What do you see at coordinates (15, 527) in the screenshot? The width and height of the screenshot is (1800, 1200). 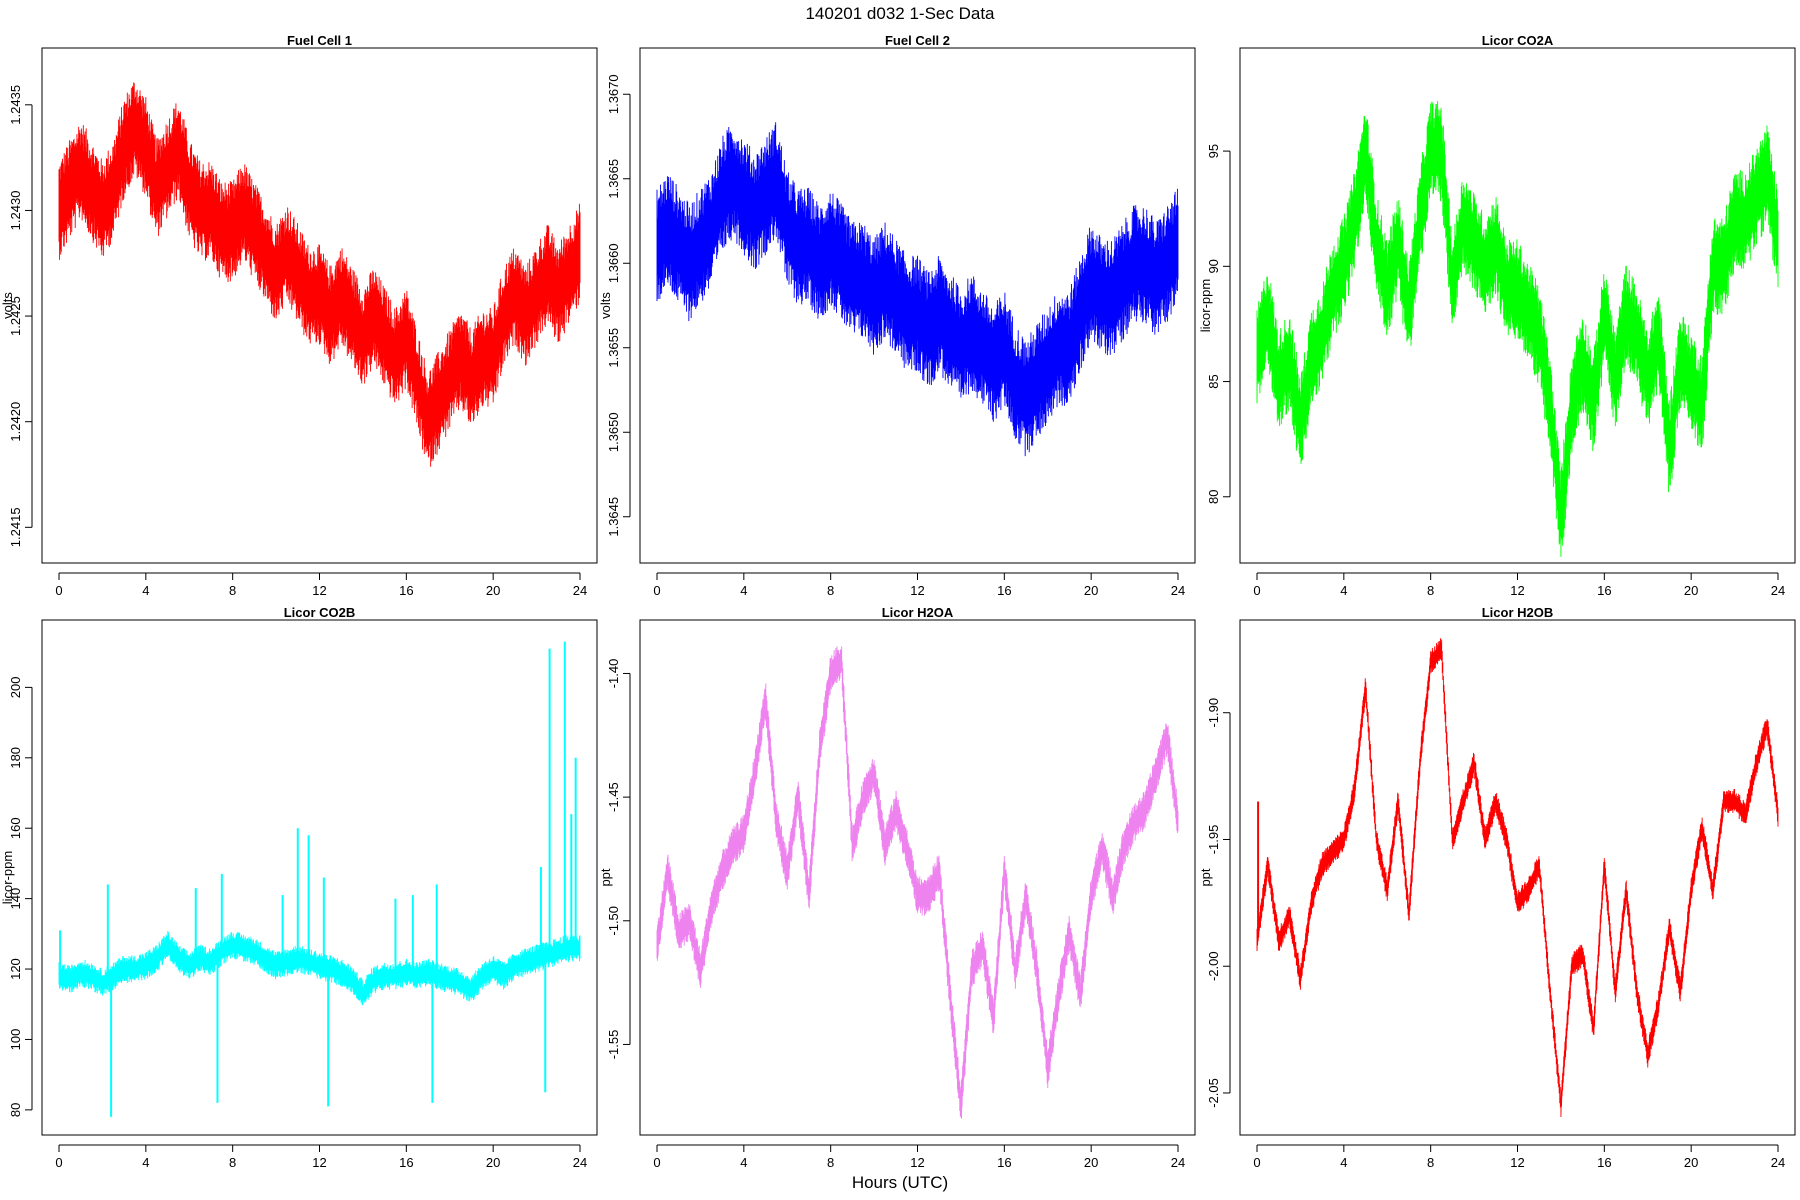 I see `y-tick-label: 1.2415` at bounding box center [15, 527].